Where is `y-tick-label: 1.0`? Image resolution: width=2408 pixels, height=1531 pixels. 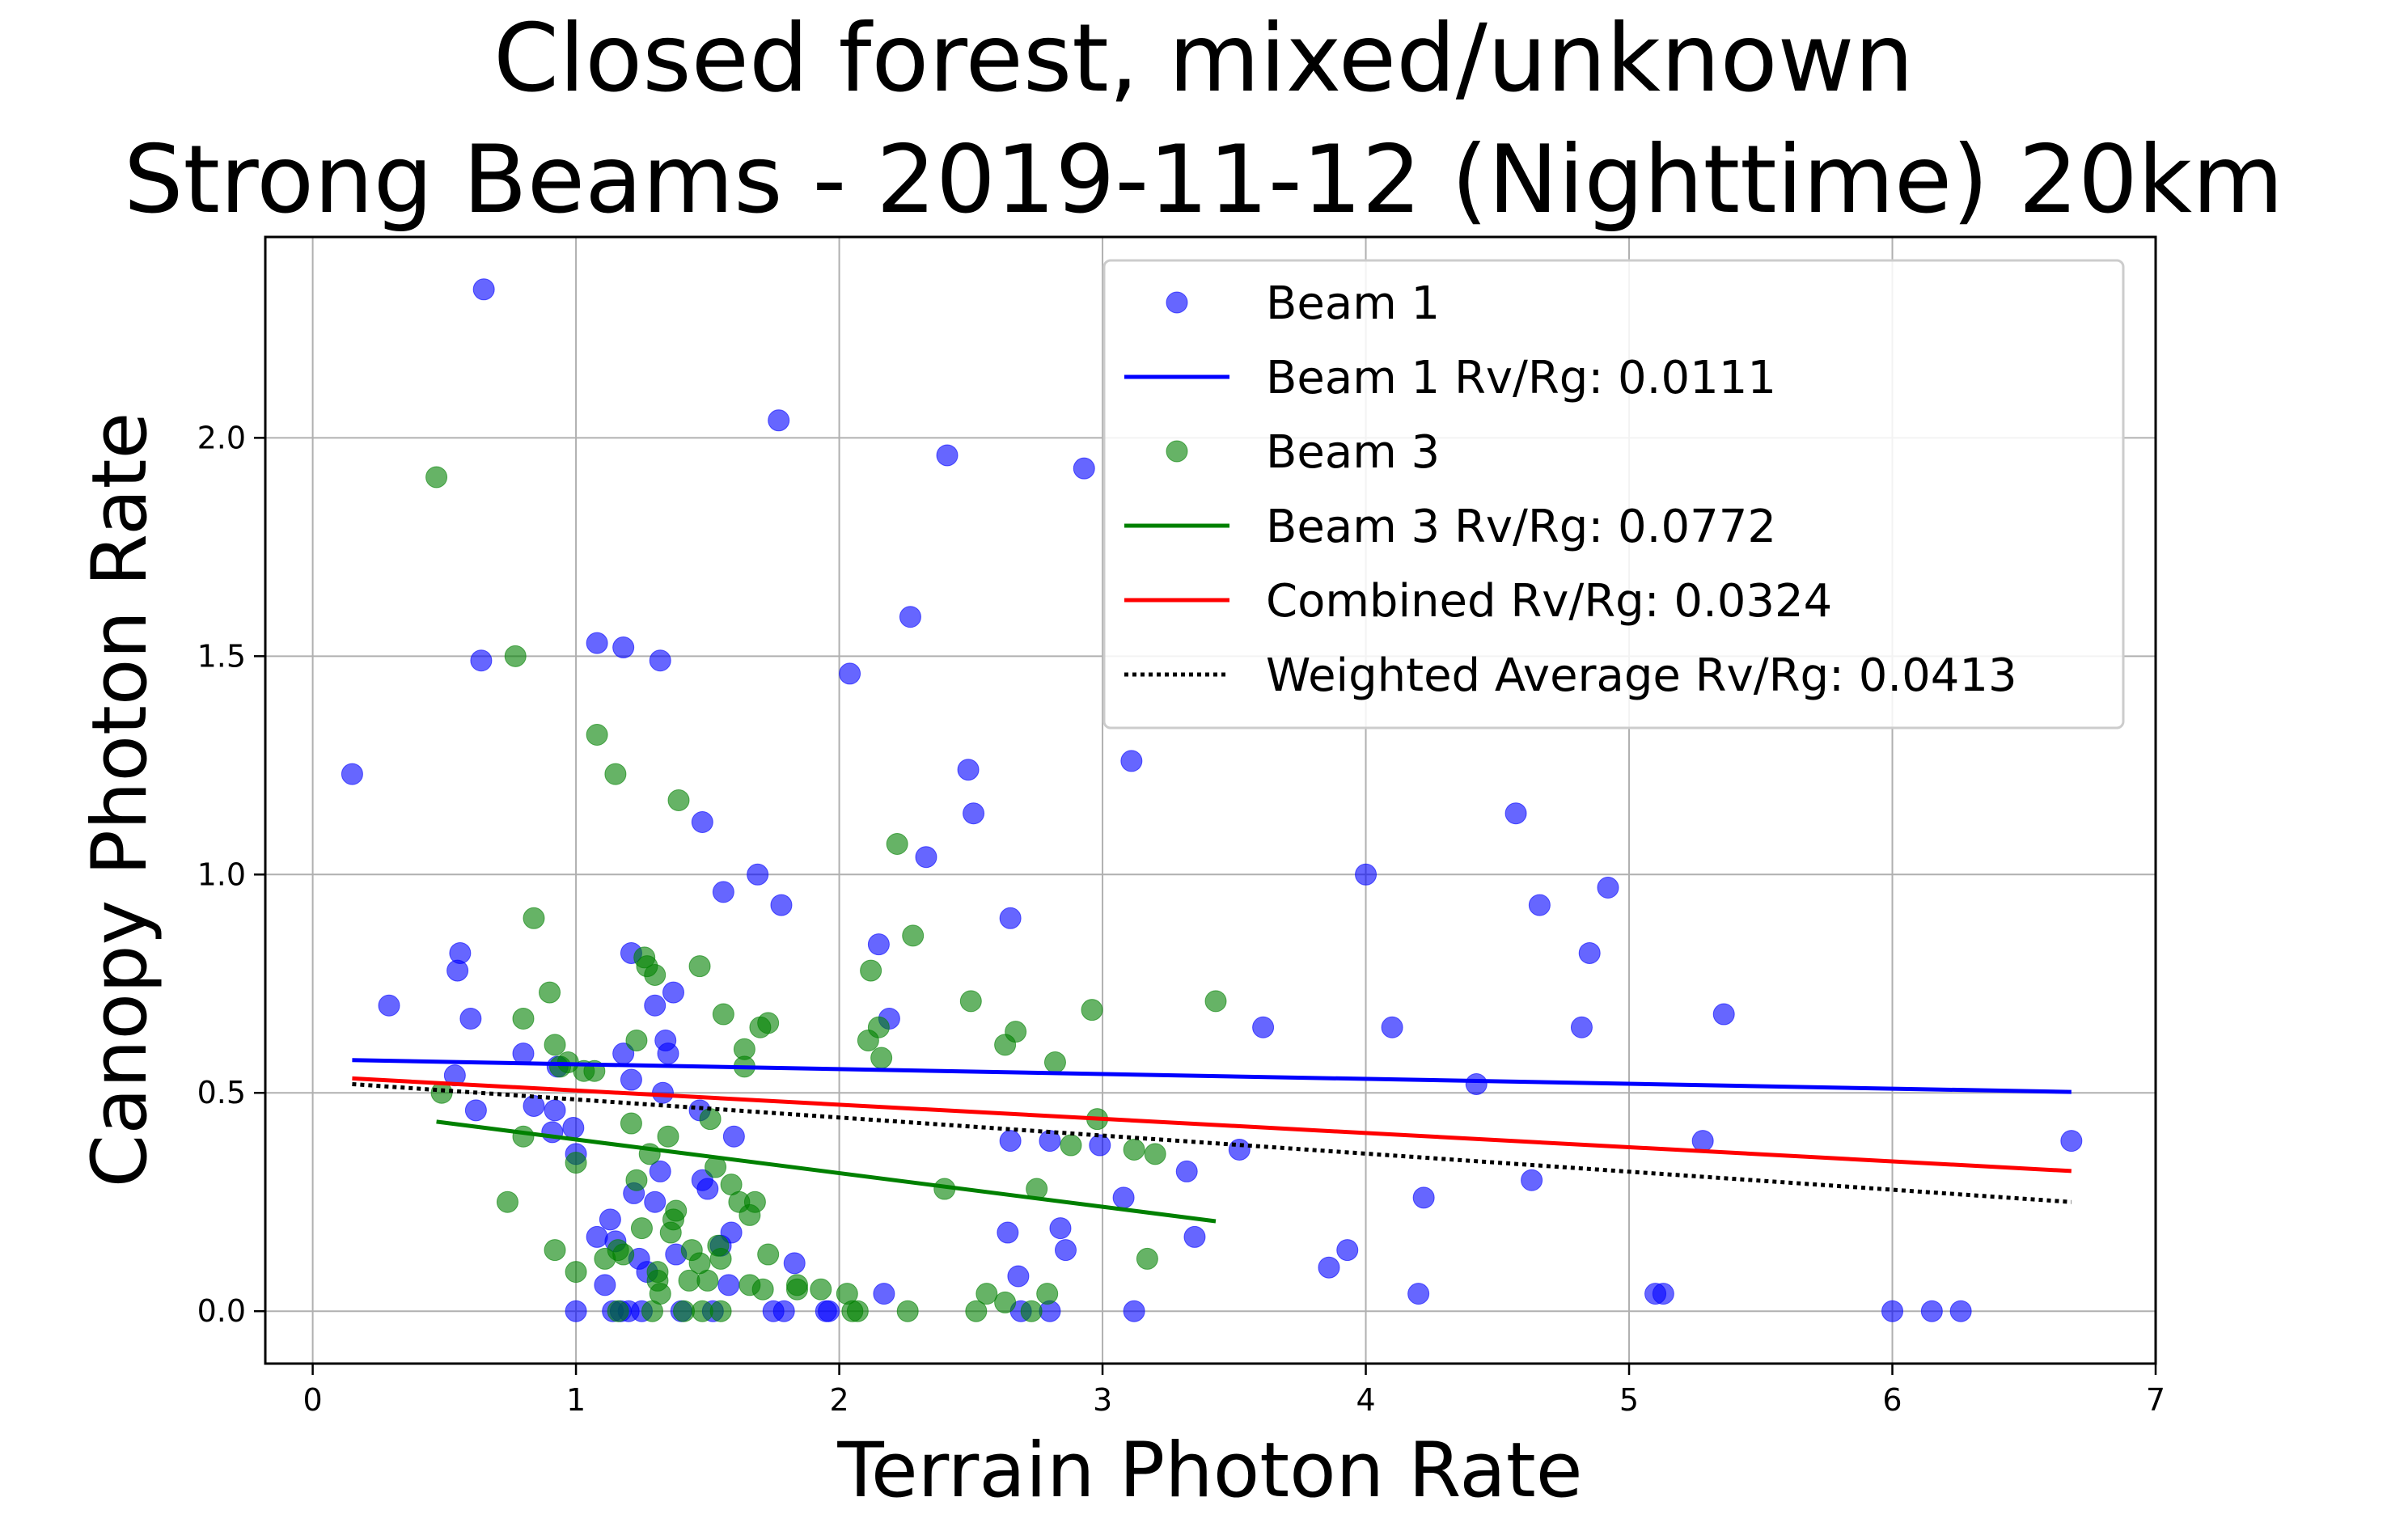 y-tick-label: 1.0 is located at coordinates (221, 874).